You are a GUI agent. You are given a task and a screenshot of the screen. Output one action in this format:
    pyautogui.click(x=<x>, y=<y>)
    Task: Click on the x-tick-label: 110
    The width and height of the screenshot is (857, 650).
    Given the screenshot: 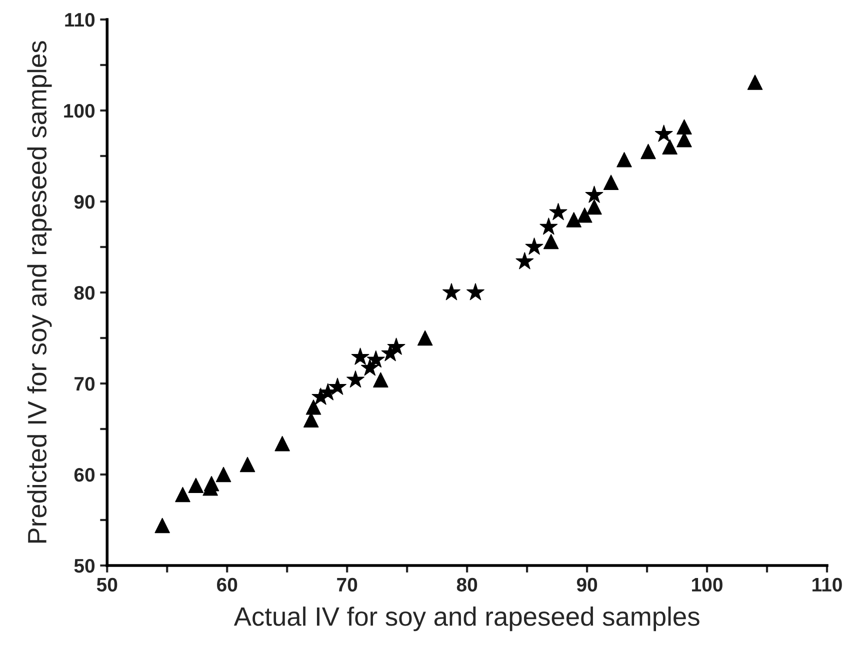 What is the action you would take?
    pyautogui.click(x=827, y=585)
    